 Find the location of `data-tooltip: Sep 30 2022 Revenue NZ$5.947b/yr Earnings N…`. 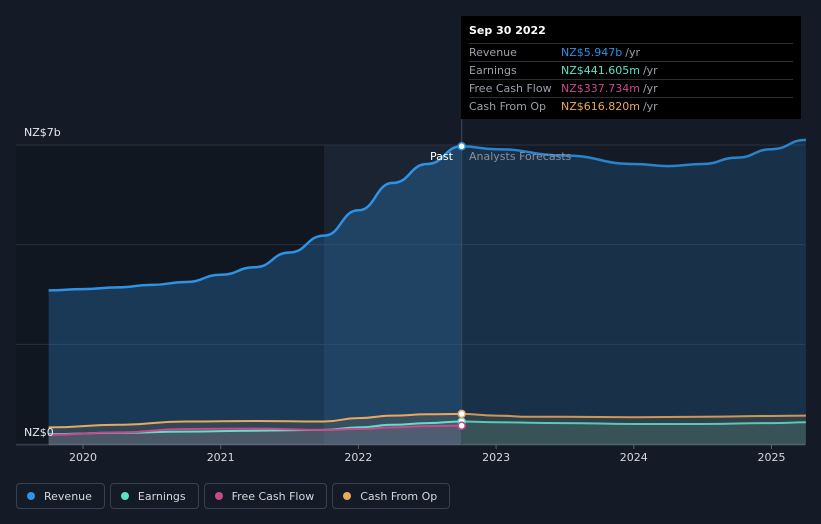

data-tooltip: Sep 30 2022 Revenue NZ$5.947b/yr Earnings N… is located at coordinates (631, 67).